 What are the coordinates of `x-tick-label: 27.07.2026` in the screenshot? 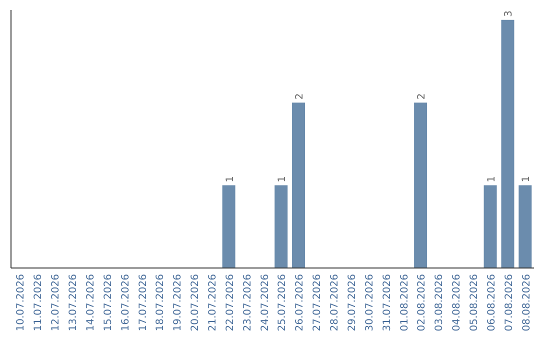 It's located at (318, 303).